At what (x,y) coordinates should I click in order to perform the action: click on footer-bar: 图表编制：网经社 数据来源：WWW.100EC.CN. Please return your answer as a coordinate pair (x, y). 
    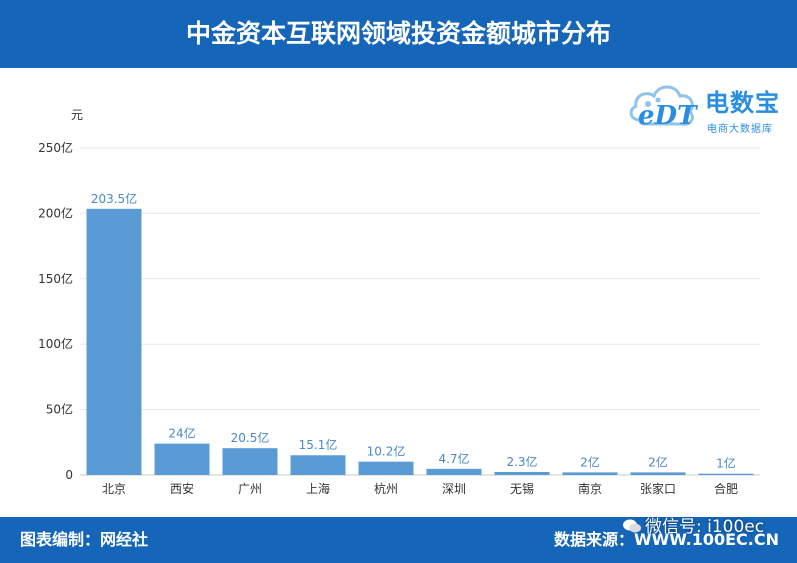
    Looking at the image, I should click on (398, 540).